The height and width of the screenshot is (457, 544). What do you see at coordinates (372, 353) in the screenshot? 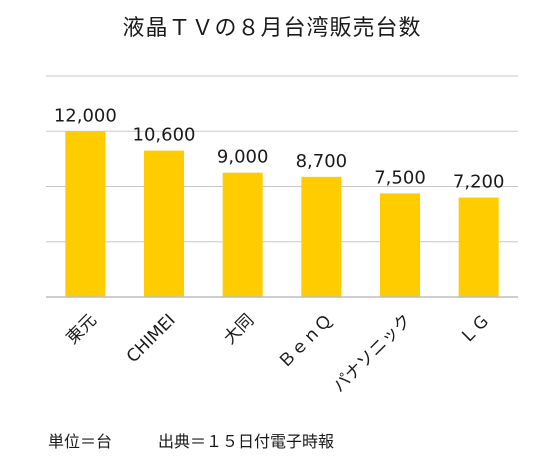
I see `category-label: パナソニック` at bounding box center [372, 353].